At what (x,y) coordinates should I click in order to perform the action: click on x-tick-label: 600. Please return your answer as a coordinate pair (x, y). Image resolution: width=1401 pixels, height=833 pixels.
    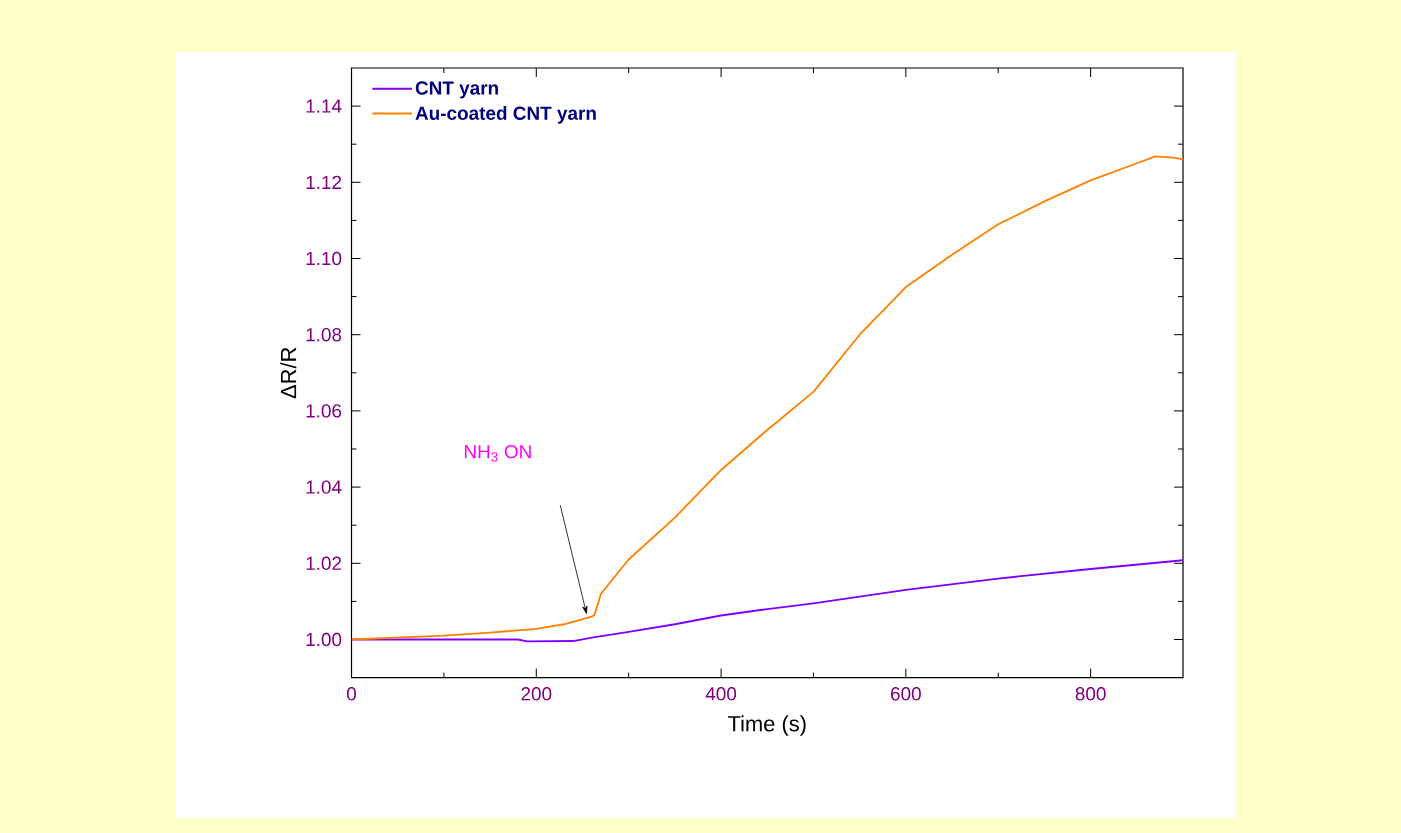
    Looking at the image, I should click on (906, 694).